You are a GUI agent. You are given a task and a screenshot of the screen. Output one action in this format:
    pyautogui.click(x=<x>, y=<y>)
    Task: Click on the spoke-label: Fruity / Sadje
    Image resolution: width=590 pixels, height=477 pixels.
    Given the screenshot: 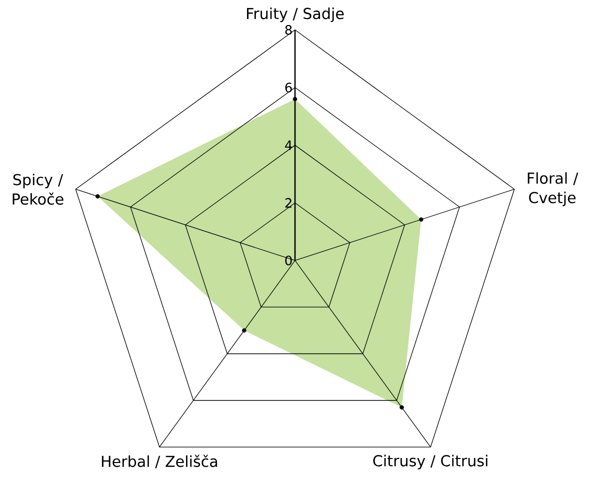 What is the action you would take?
    pyautogui.click(x=295, y=15)
    